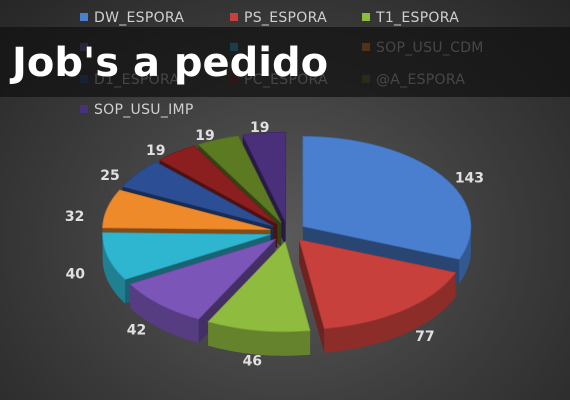 The image size is (570, 400). What do you see at coordinates (417, 18) in the screenshot?
I see `legend-label: T1_ESPORA` at bounding box center [417, 18].